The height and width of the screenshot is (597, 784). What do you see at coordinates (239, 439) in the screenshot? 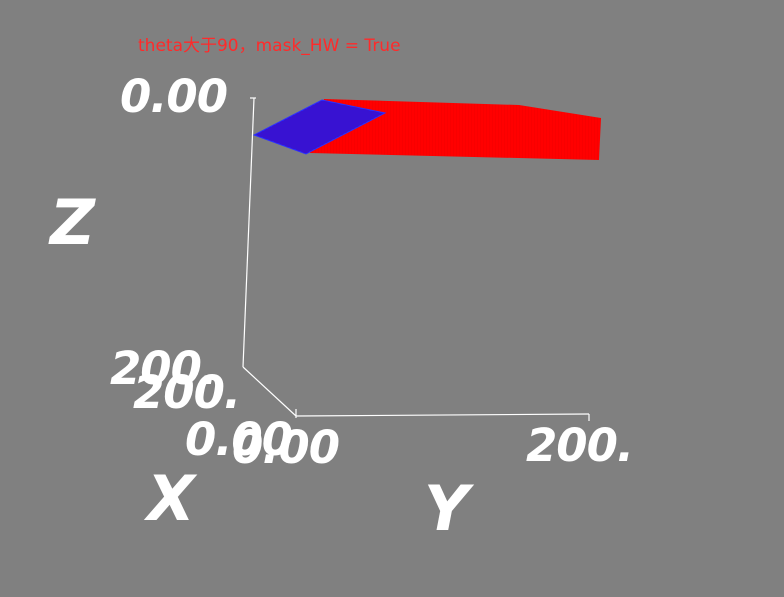
I see `x-tick-start: 0.00` at bounding box center [239, 439].